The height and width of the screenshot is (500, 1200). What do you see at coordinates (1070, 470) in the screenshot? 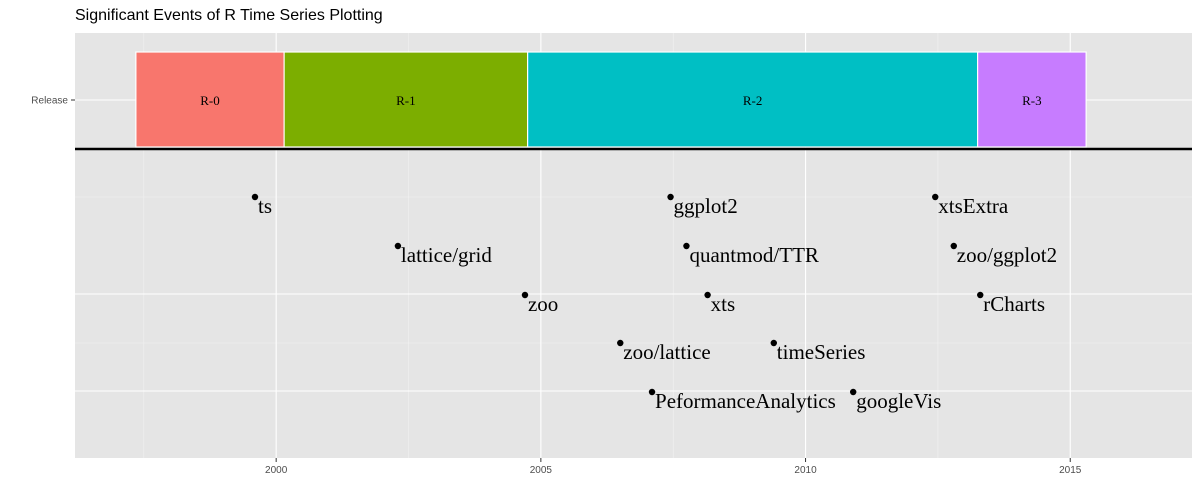
I see `x-tick-label: 2015` at bounding box center [1070, 470].